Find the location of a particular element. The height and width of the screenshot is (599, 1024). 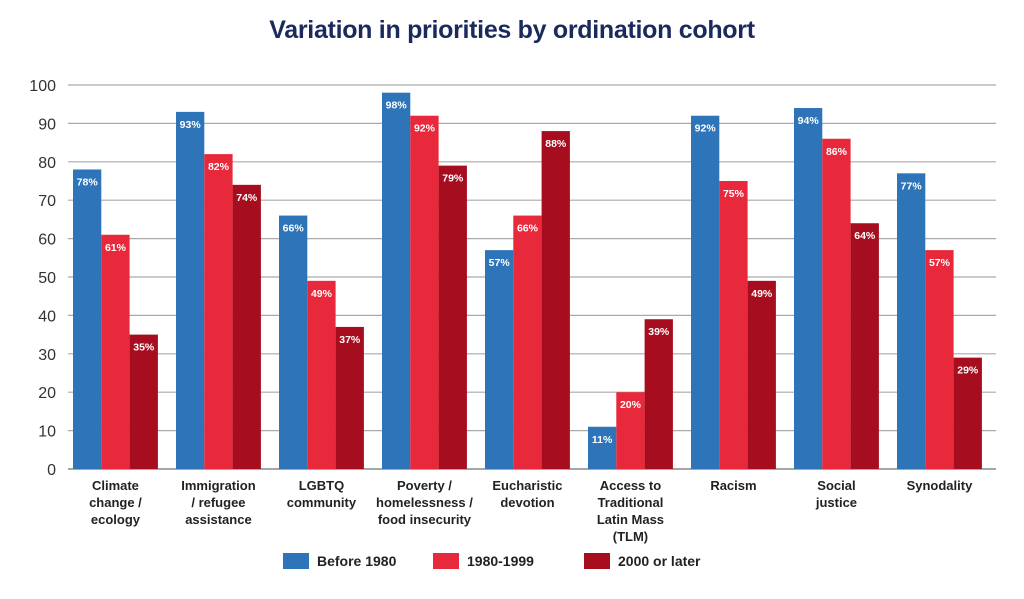

data-label: 94% is located at coordinates (809, 121).